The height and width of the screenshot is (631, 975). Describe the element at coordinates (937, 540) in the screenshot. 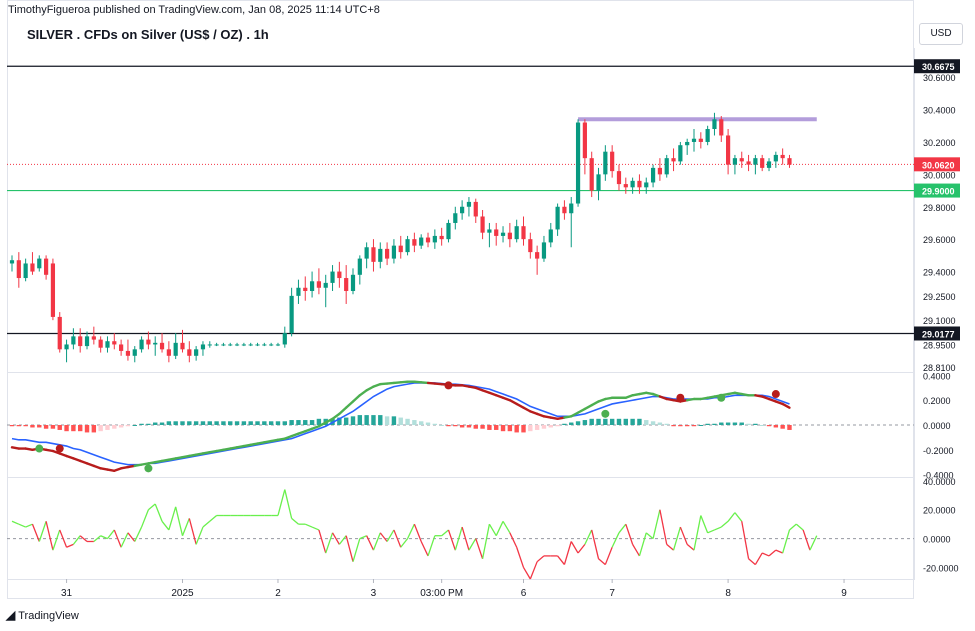

I see `oscillator-axis-tick: 0.0000` at that location.